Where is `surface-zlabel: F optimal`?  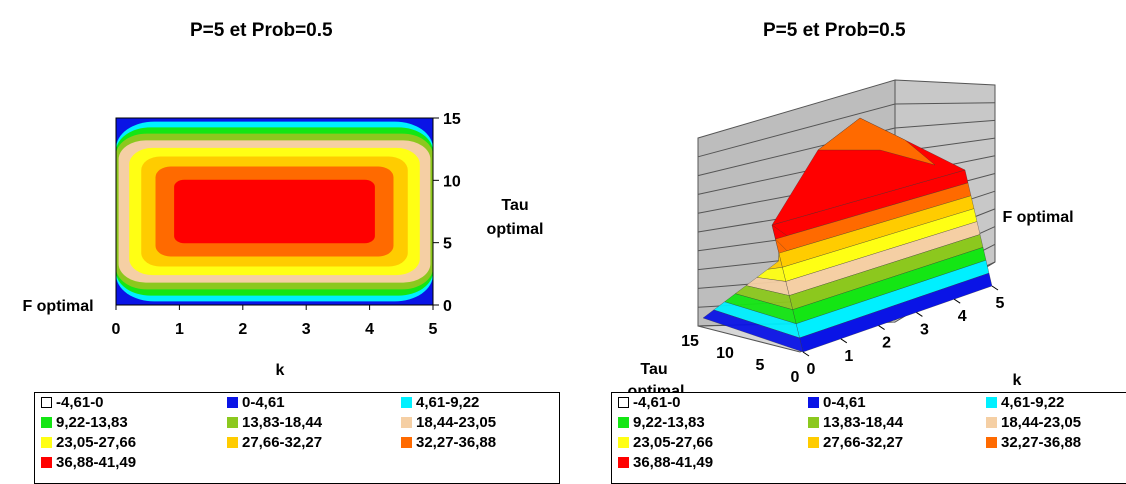
surface-zlabel: F optimal is located at coordinates (1037, 217).